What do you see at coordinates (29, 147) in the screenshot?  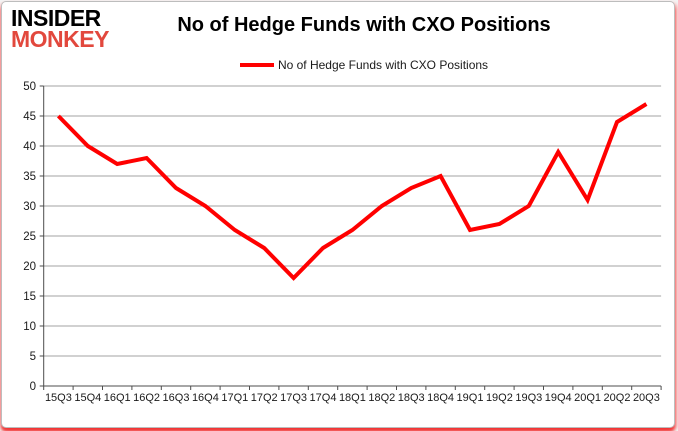 I see `y-tick-label: 40` at bounding box center [29, 147].